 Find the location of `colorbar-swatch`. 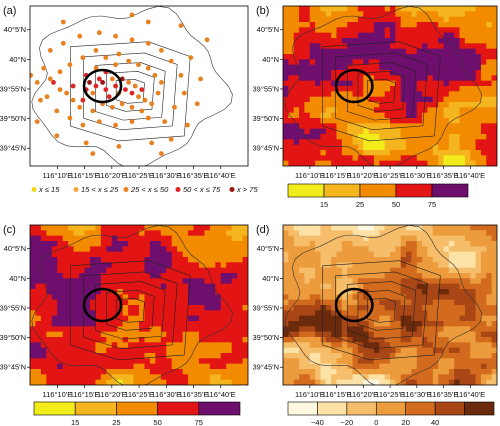

colorbar-swatch is located at coordinates (178, 408).